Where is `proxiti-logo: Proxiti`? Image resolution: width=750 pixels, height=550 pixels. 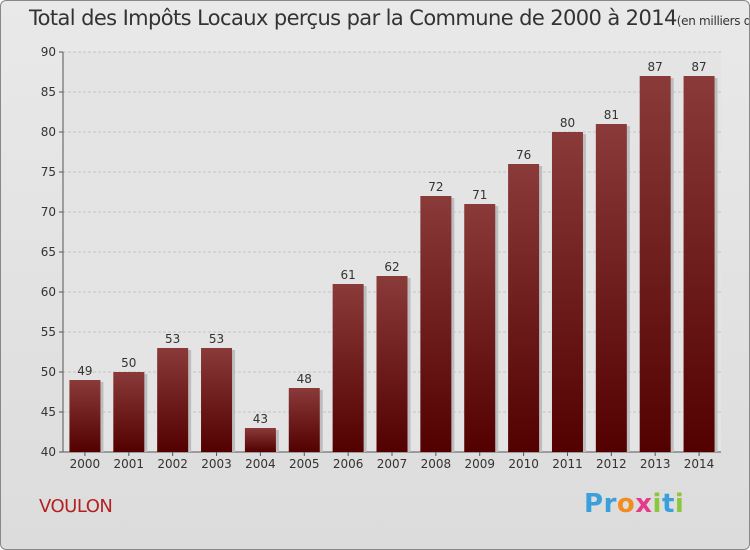 proxiti-logo: Proxiti is located at coordinates (634, 504).